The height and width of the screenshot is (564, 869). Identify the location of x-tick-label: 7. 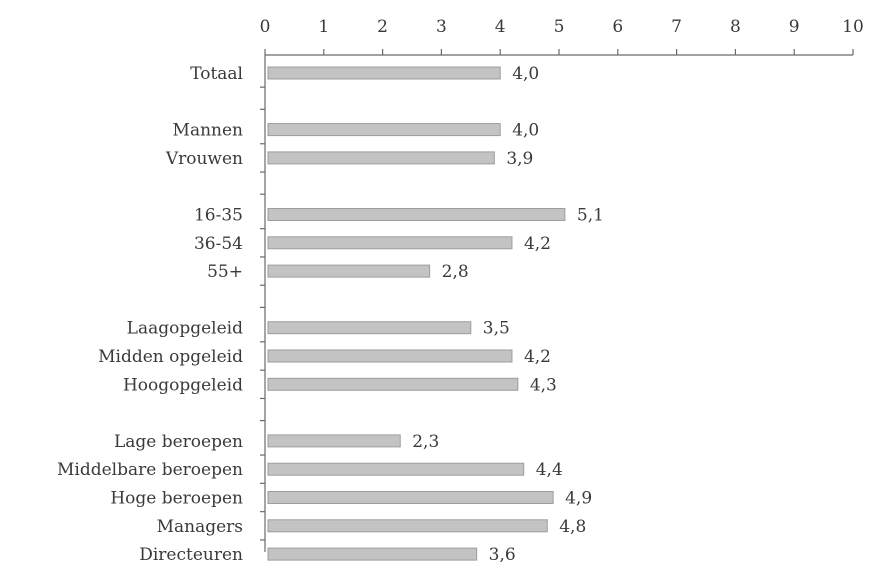
(676, 27).